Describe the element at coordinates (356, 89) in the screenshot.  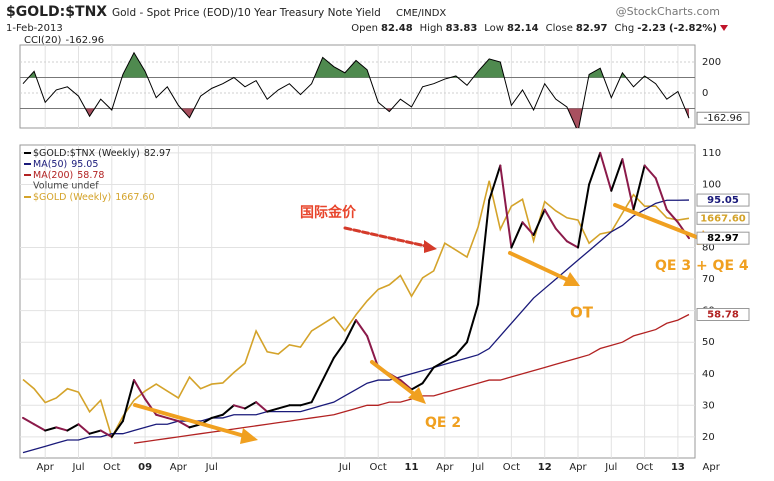
I see `cci-line` at that location.